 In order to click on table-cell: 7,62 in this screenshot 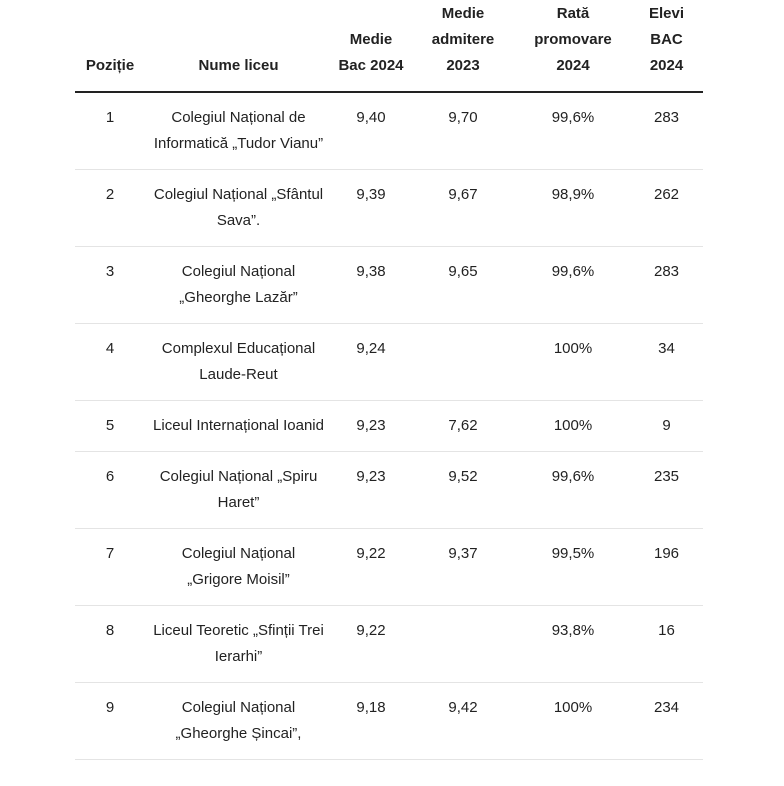, I will do `click(463, 426)`.